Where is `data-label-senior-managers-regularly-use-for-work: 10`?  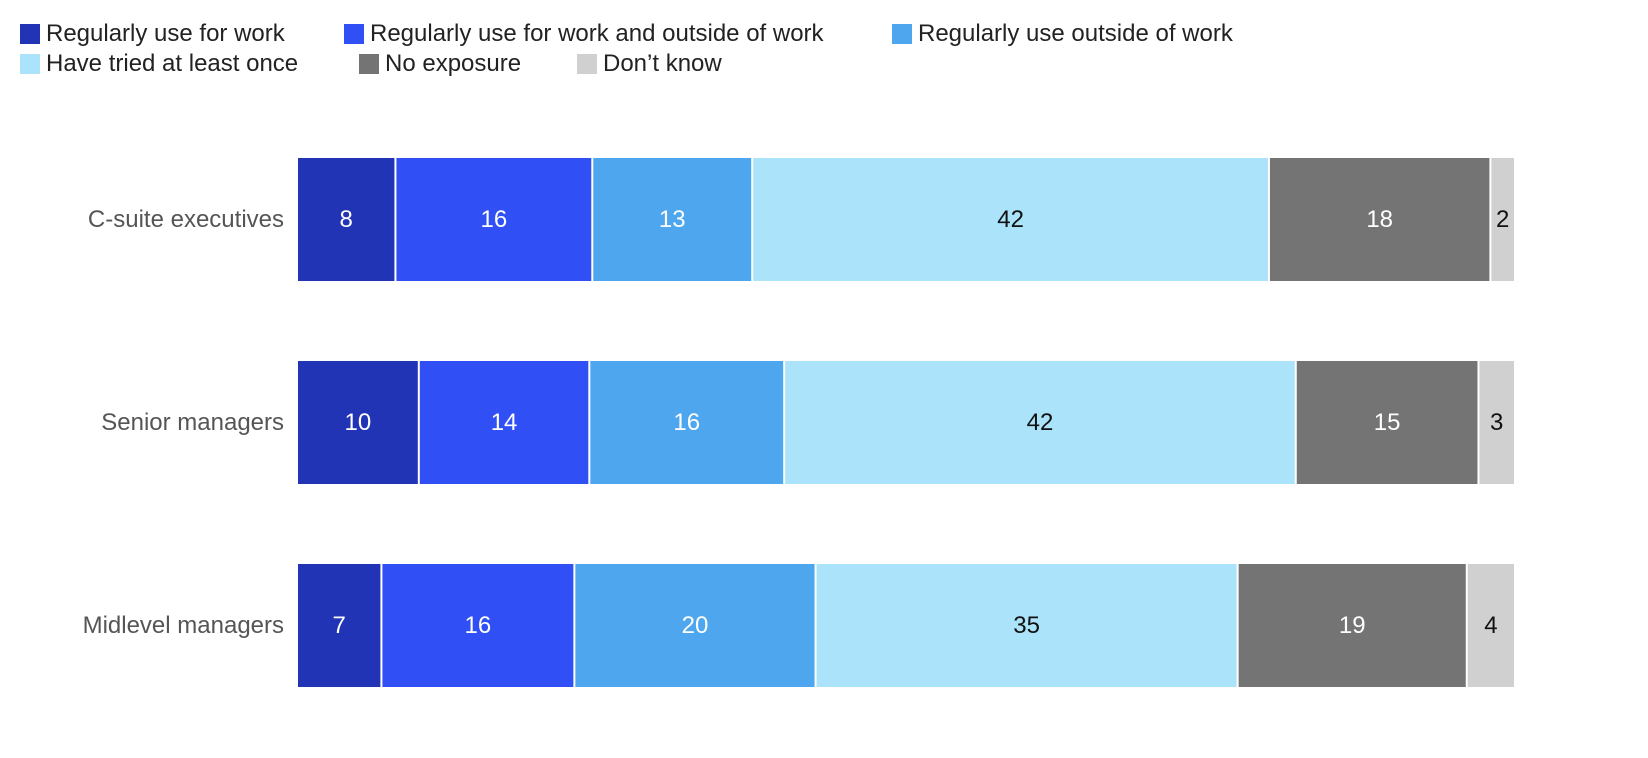
data-label-senior-managers-regularly-use-for-work: 10 is located at coordinates (358, 422).